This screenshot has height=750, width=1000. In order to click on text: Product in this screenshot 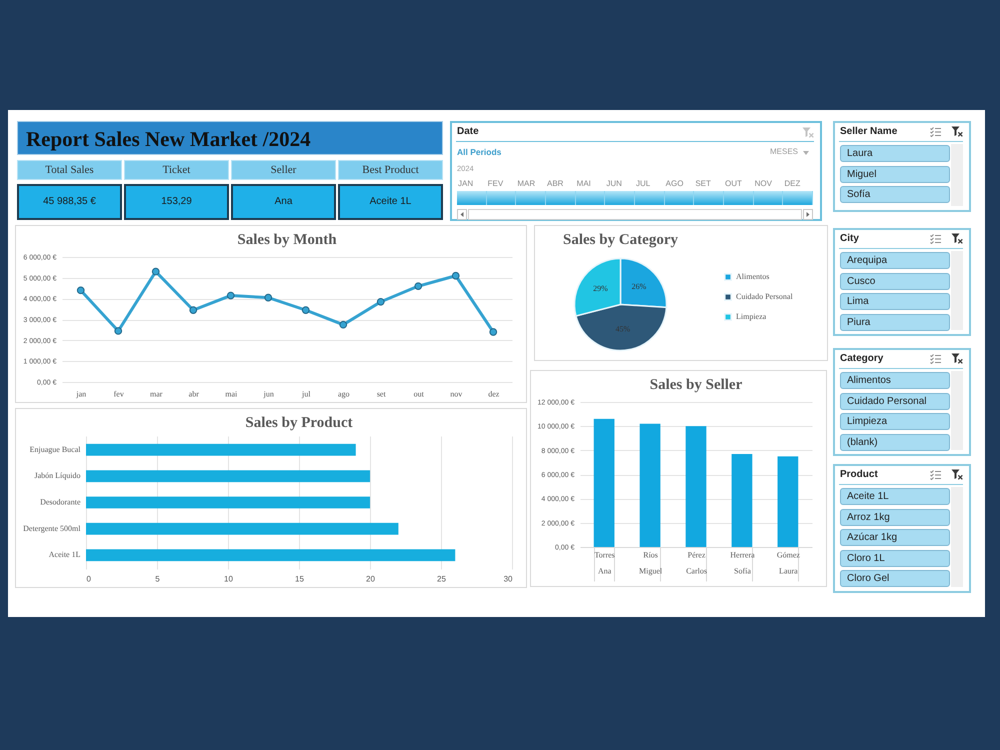, I will do `click(859, 474)`.